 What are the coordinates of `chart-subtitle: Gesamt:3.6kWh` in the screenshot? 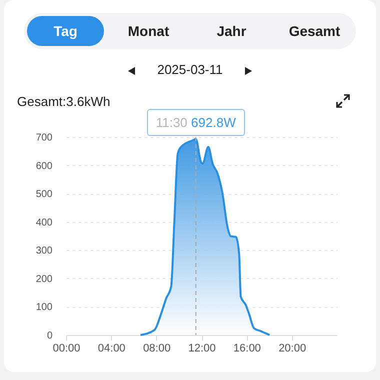 It's located at (63, 101).